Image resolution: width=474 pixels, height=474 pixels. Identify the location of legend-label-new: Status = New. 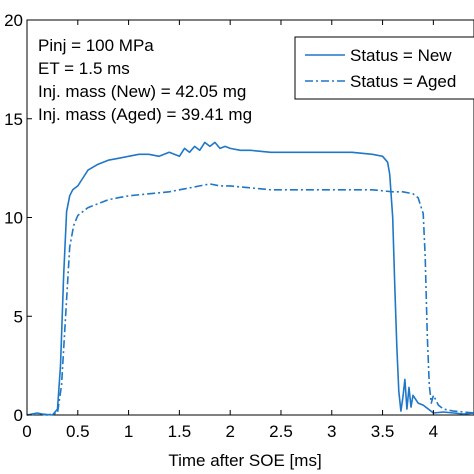
(401, 55).